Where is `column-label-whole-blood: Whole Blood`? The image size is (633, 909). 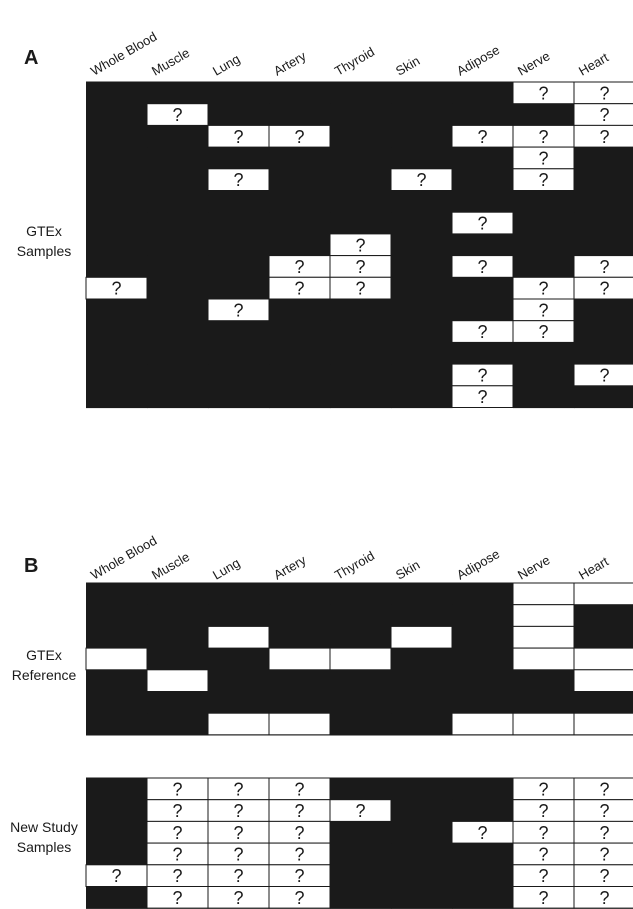 column-label-whole-blood: Whole Blood is located at coordinates (123, 54).